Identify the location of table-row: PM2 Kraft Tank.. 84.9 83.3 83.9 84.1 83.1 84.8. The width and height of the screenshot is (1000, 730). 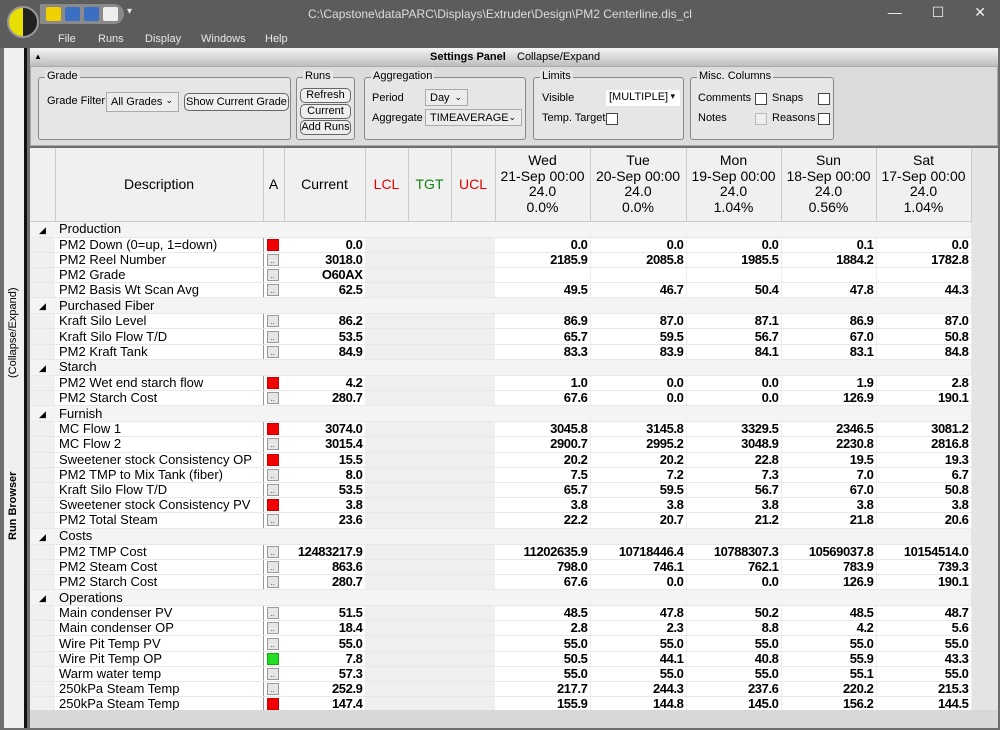
(501, 352).